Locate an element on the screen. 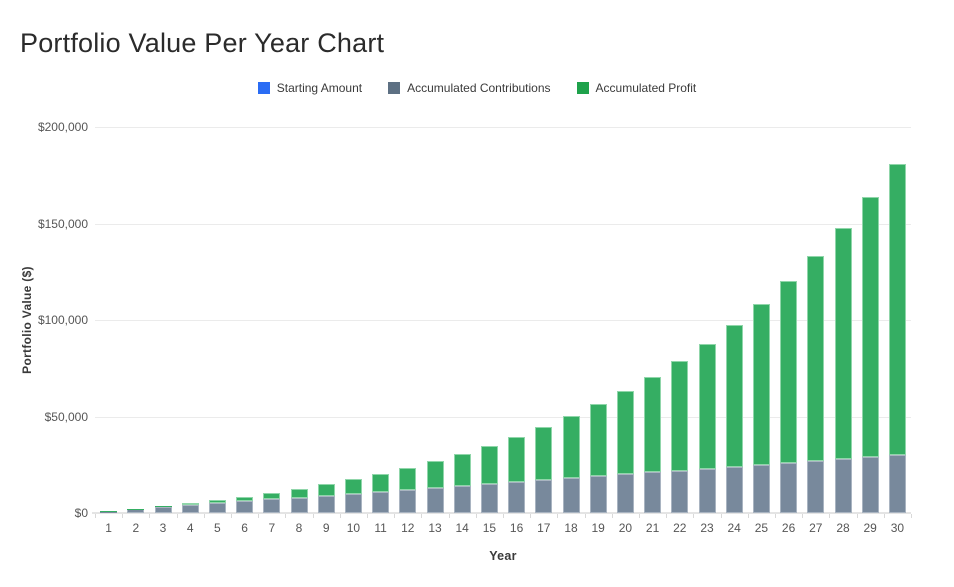 This screenshot has height=587, width=954. legend-item-label: Accumulated Profit is located at coordinates (646, 88).